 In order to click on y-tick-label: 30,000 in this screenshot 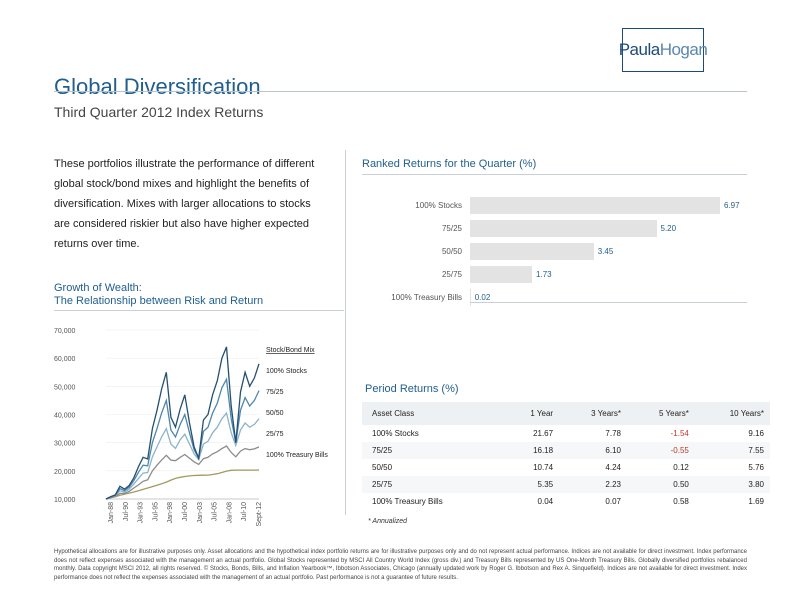, I will do `click(65, 444)`.